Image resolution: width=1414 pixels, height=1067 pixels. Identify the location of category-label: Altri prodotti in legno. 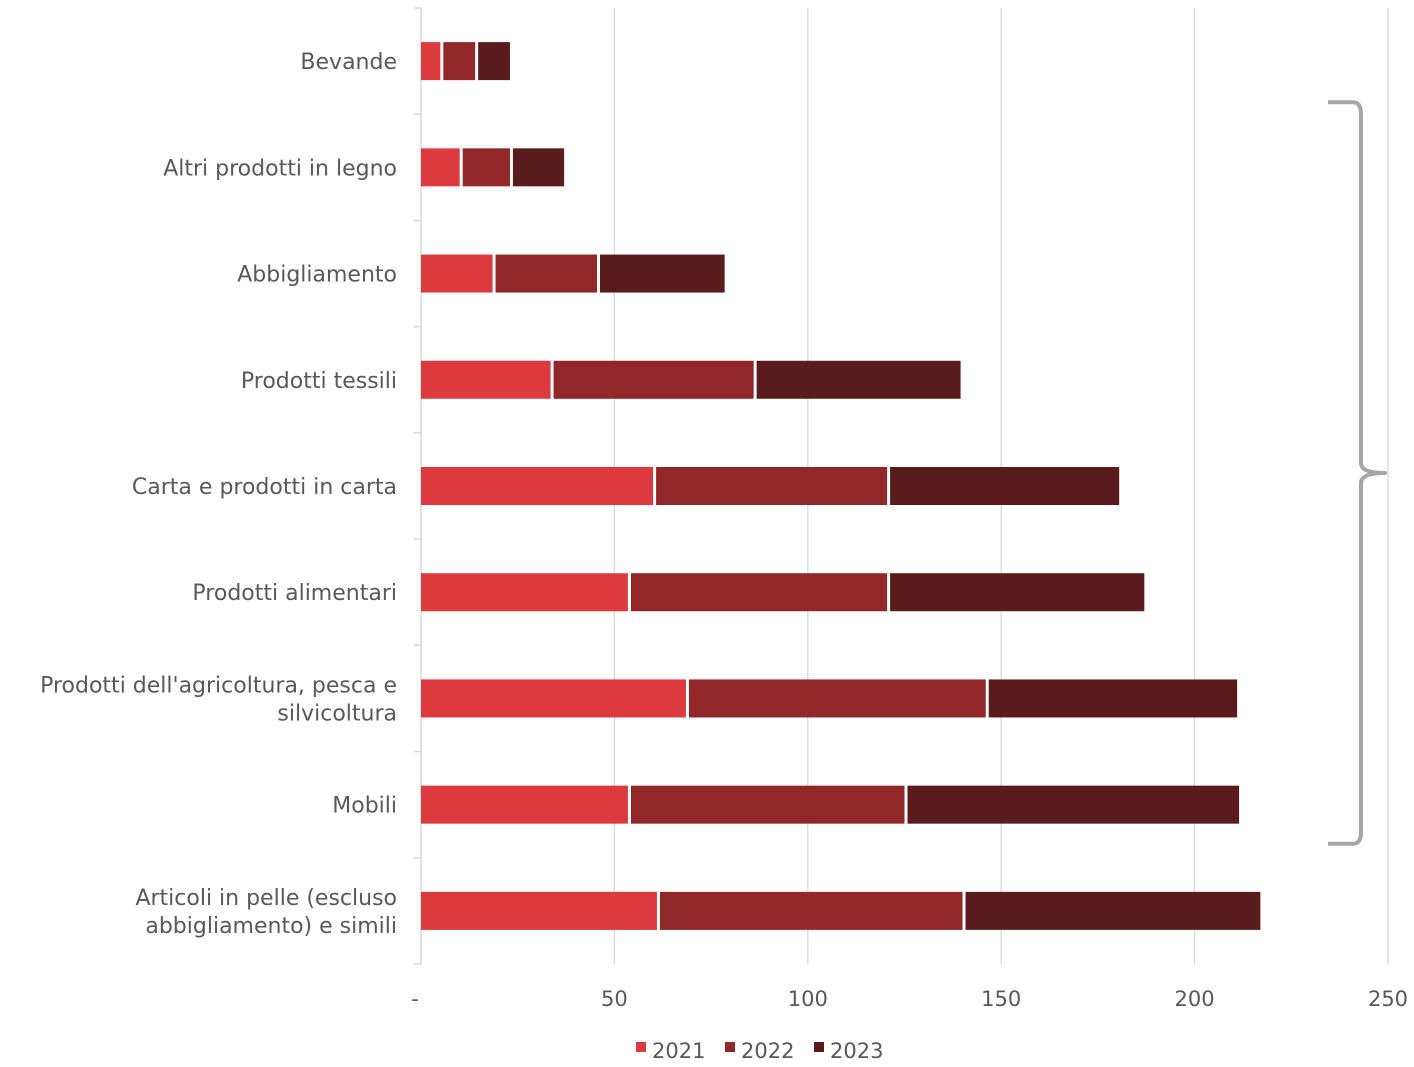
(280, 168).